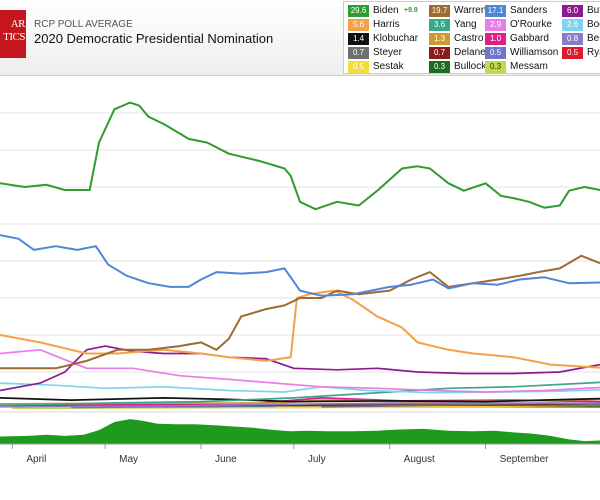 This screenshot has height=500, width=600. What do you see at coordinates (396, 38) in the screenshot?
I see `legend-name: Klobuchar` at bounding box center [396, 38].